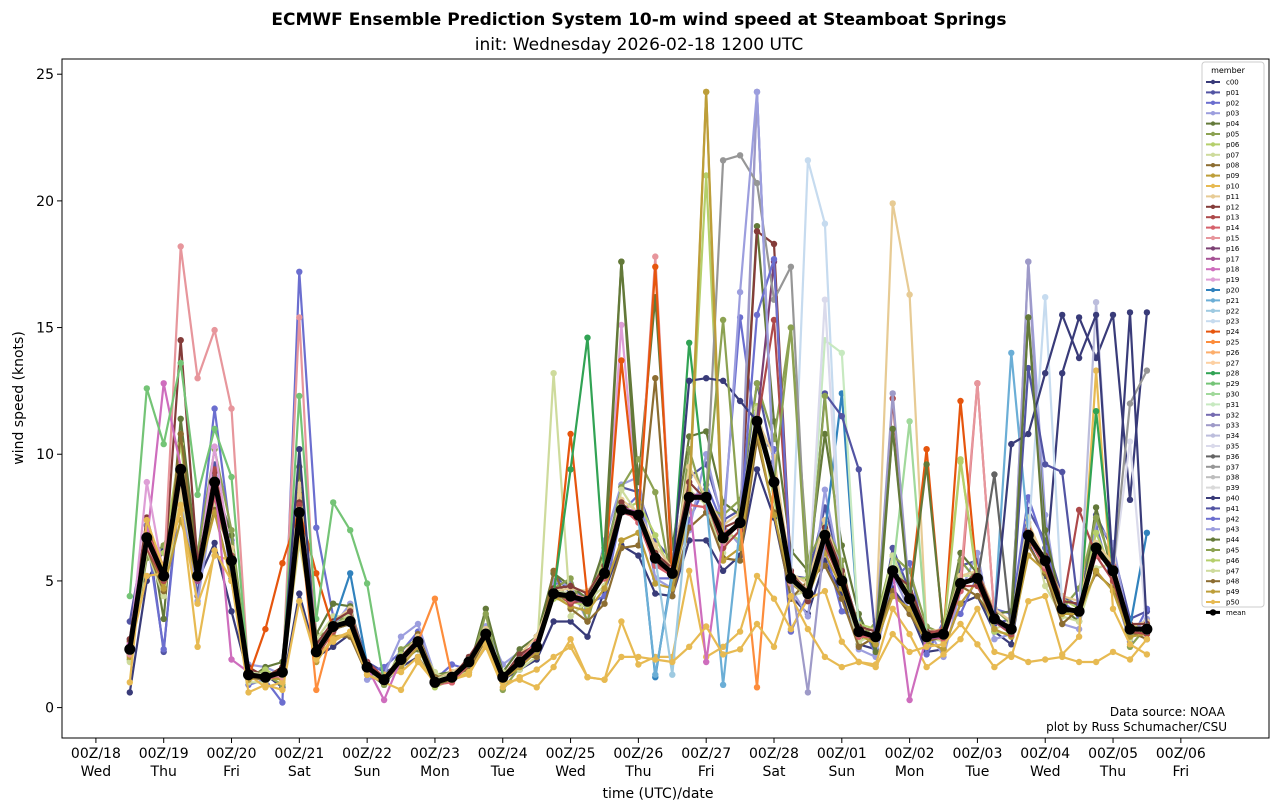 The height and width of the screenshot is (812, 1276). I want to click on legend-label: p03, so click(1232, 114).